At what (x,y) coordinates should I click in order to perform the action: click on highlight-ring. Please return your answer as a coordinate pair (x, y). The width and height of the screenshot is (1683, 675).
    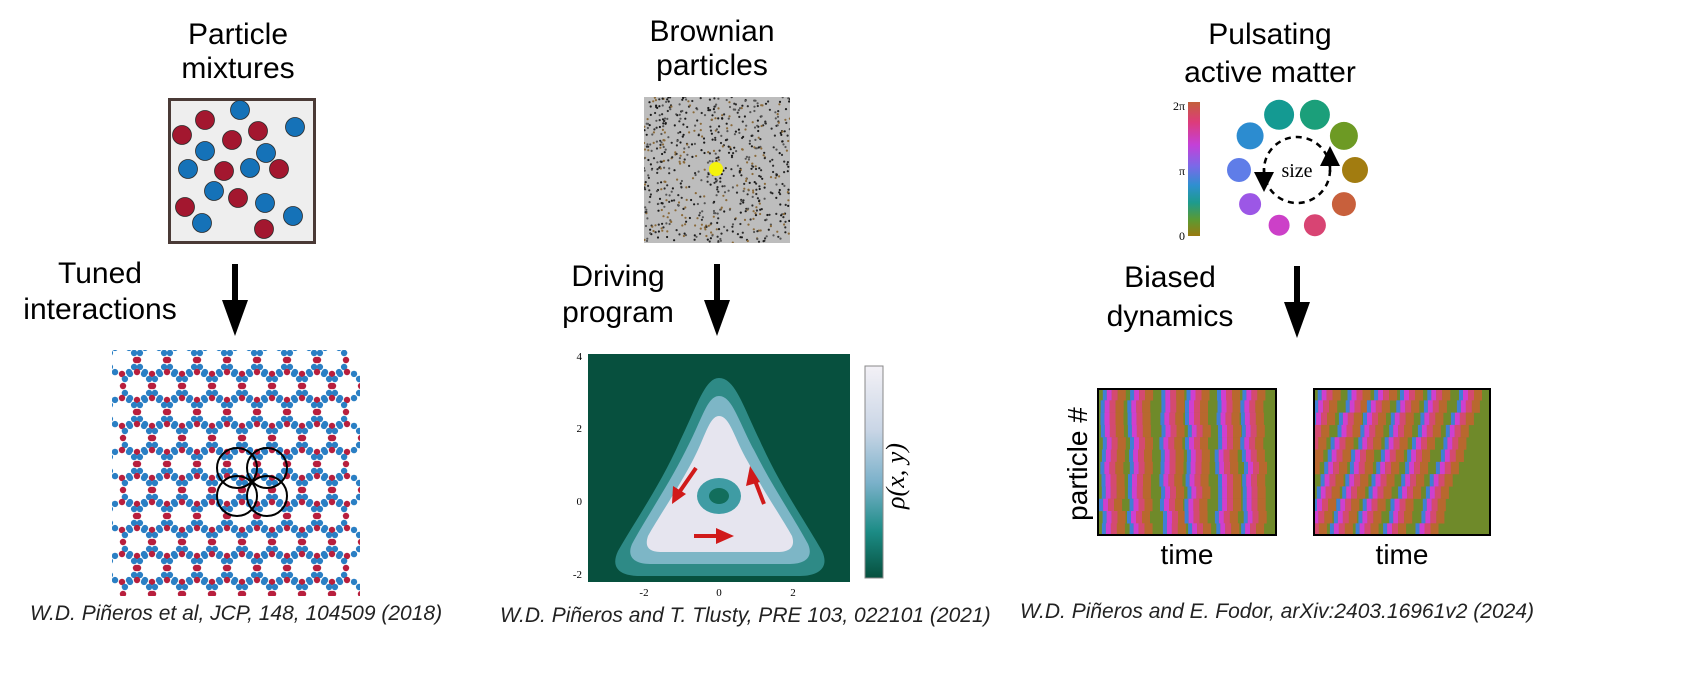
    Looking at the image, I should click on (237, 468).